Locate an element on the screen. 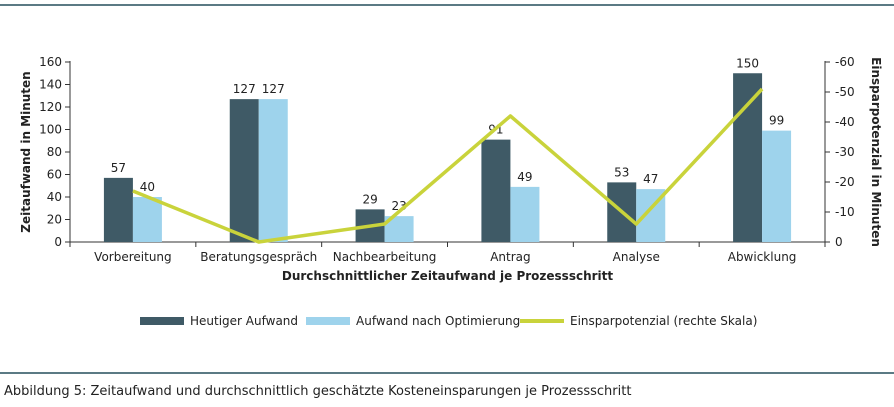 This screenshot has height=407, width=894. data-label-heutiger: 29 is located at coordinates (369, 199).